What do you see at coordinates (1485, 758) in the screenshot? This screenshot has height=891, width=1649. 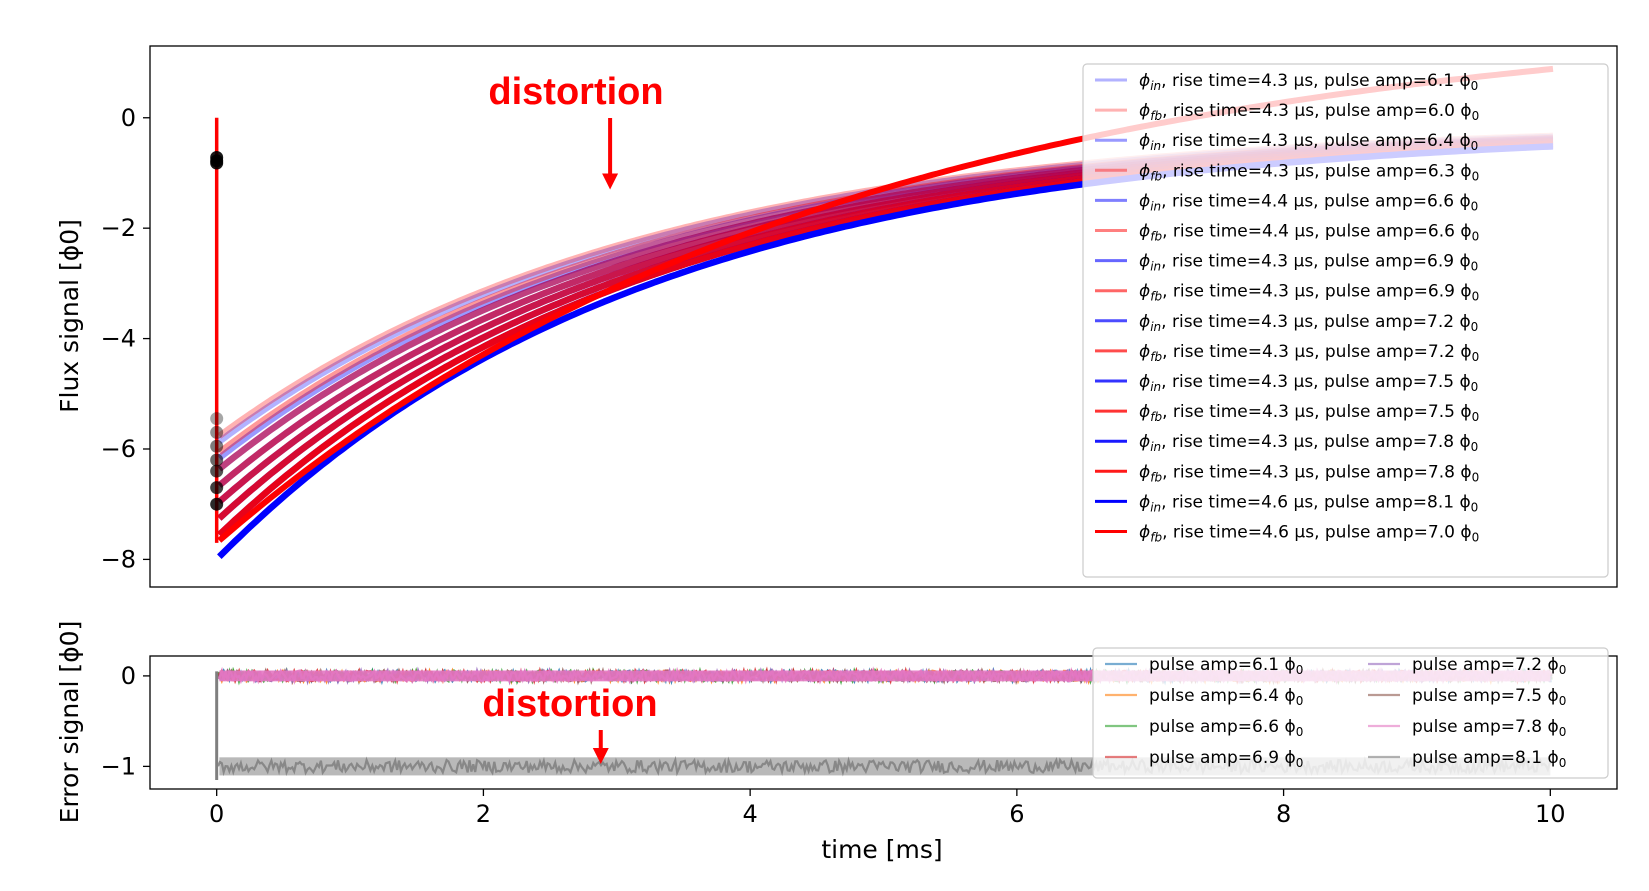 I see `legend-entry-text: pulse amp=8.1 ϕ` at bounding box center [1485, 758].